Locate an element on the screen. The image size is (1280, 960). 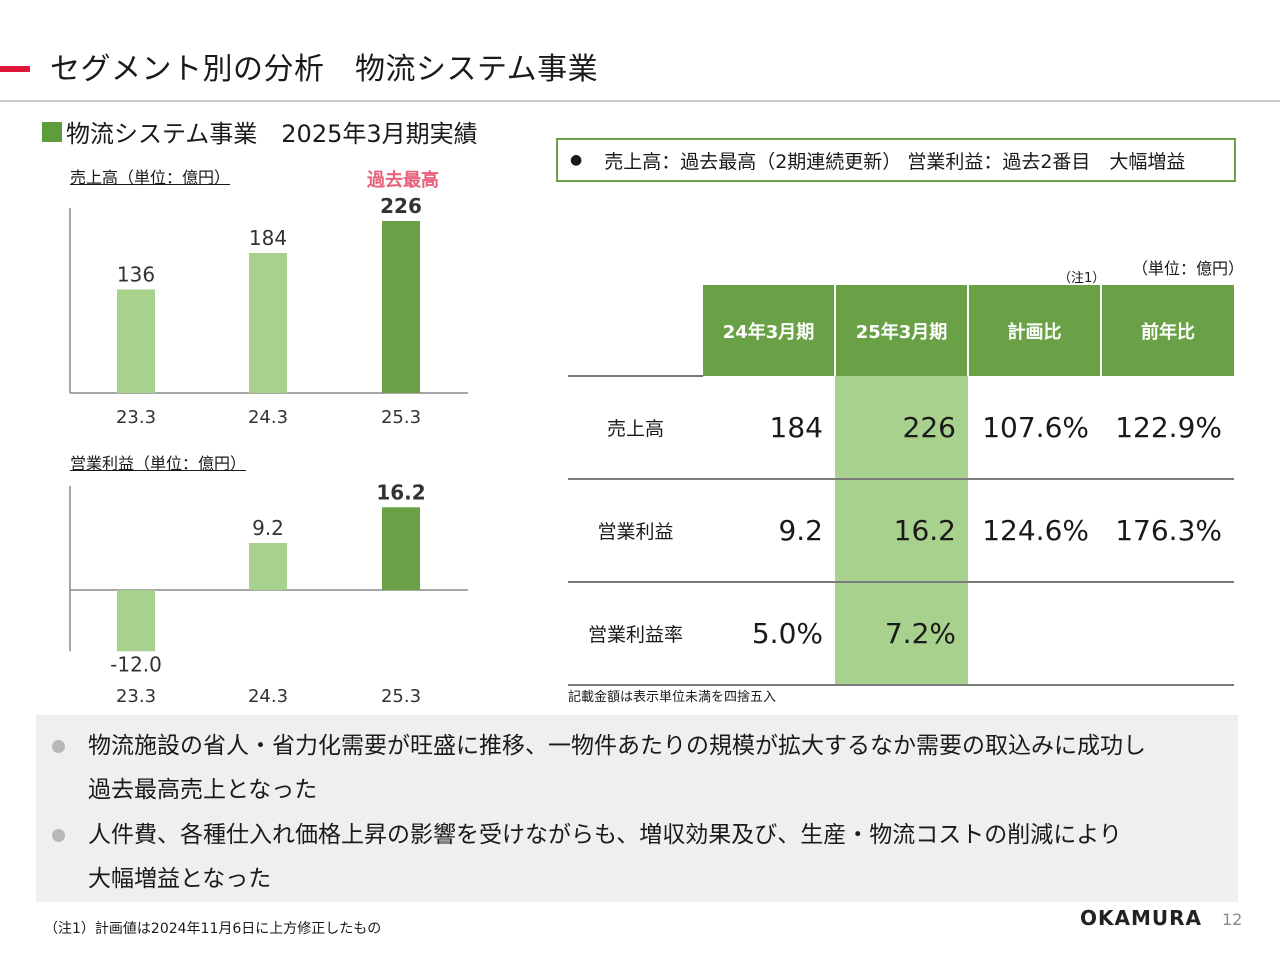
table-cell: 5.0% is located at coordinates (768, 634).